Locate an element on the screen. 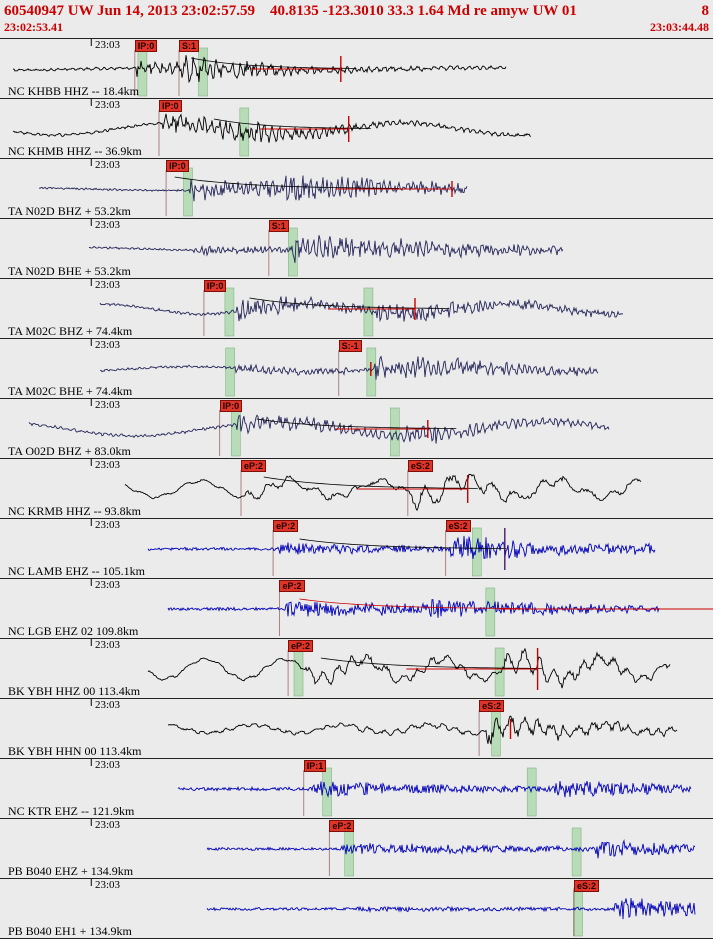 Image resolution: width=713 pixels, height=939 pixels. station-label: NC KHMB HHZ -- 36.9km is located at coordinates (75, 151).